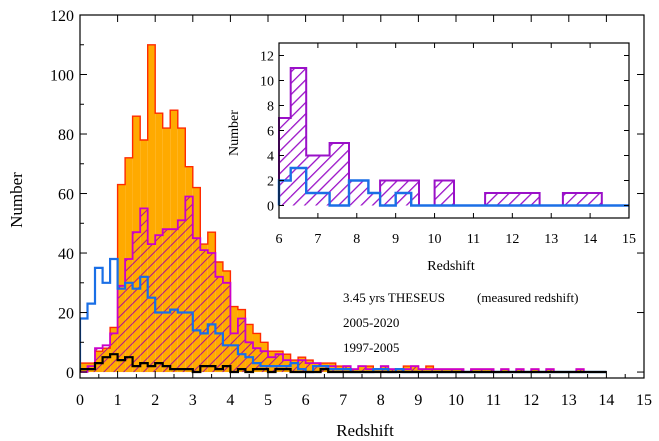 The width and height of the screenshot is (659, 441). What do you see at coordinates (394, 297) in the screenshot?
I see `legend-entry-theseus: 3.45 yrs THESEUS` at bounding box center [394, 297].